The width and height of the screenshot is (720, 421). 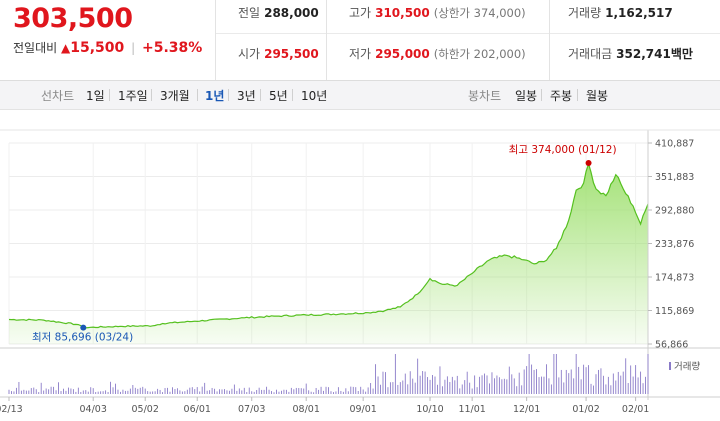 What do you see at coordinates (674, 278) in the screenshot?
I see `y-tick-label: 174,873` at bounding box center [674, 278].